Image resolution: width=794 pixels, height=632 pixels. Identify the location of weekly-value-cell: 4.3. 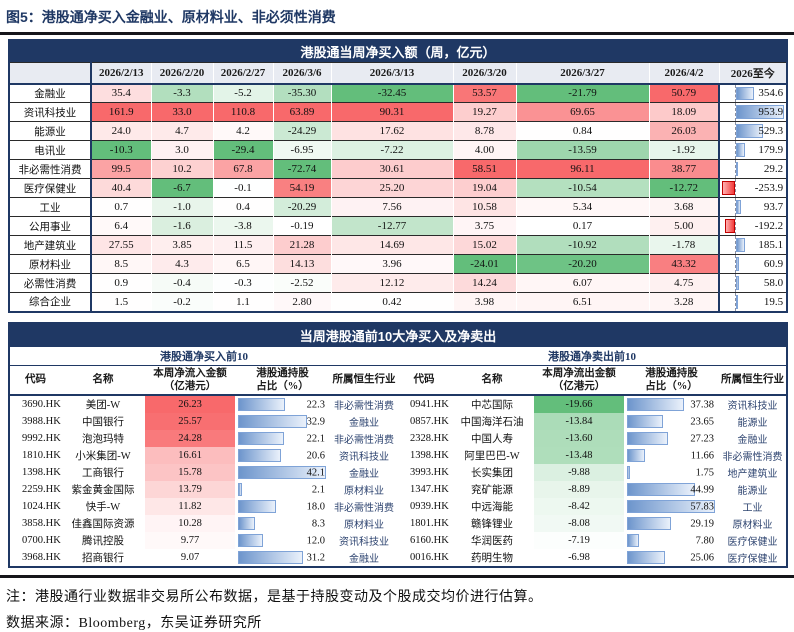
(181, 264).